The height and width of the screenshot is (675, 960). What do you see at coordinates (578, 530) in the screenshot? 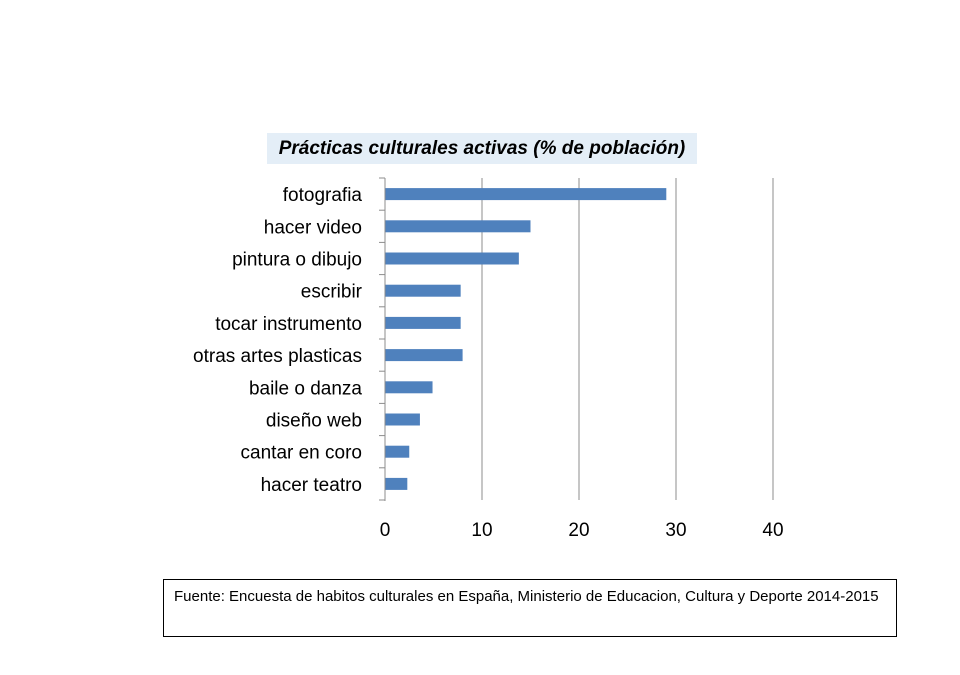
I see `x-tick-label: 20` at bounding box center [578, 530].